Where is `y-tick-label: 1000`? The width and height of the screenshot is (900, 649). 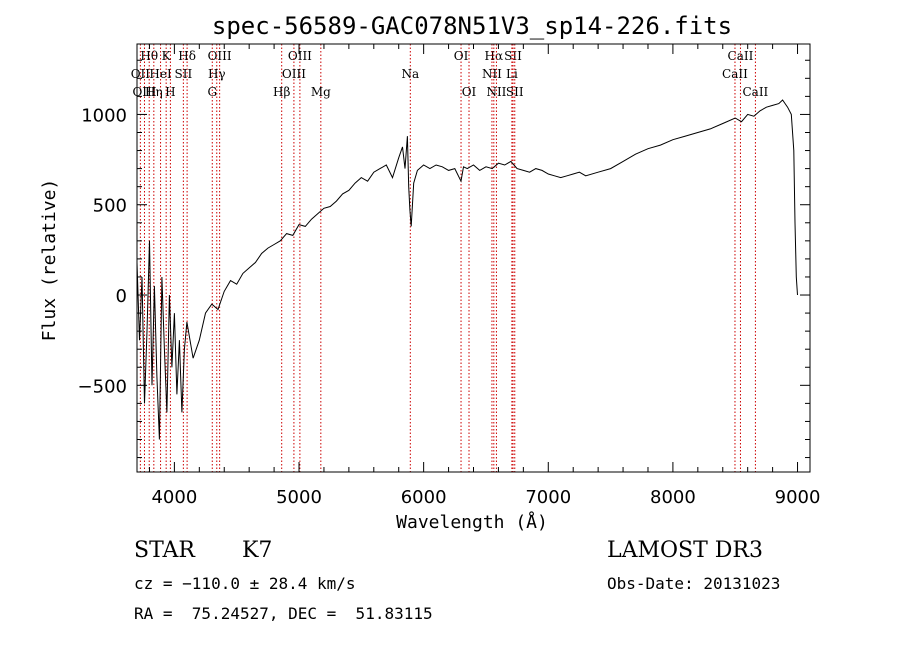 y-tick-label: 1000 is located at coordinates (104, 115).